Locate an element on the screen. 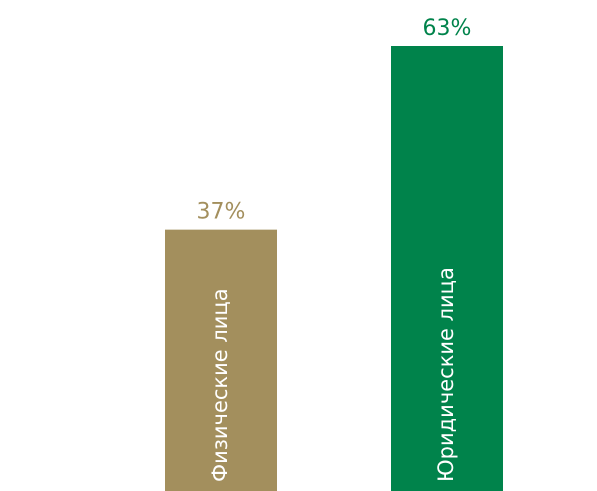 The image size is (597, 491). category-label-legal-entities: Юридические лица is located at coordinates (446, 374).